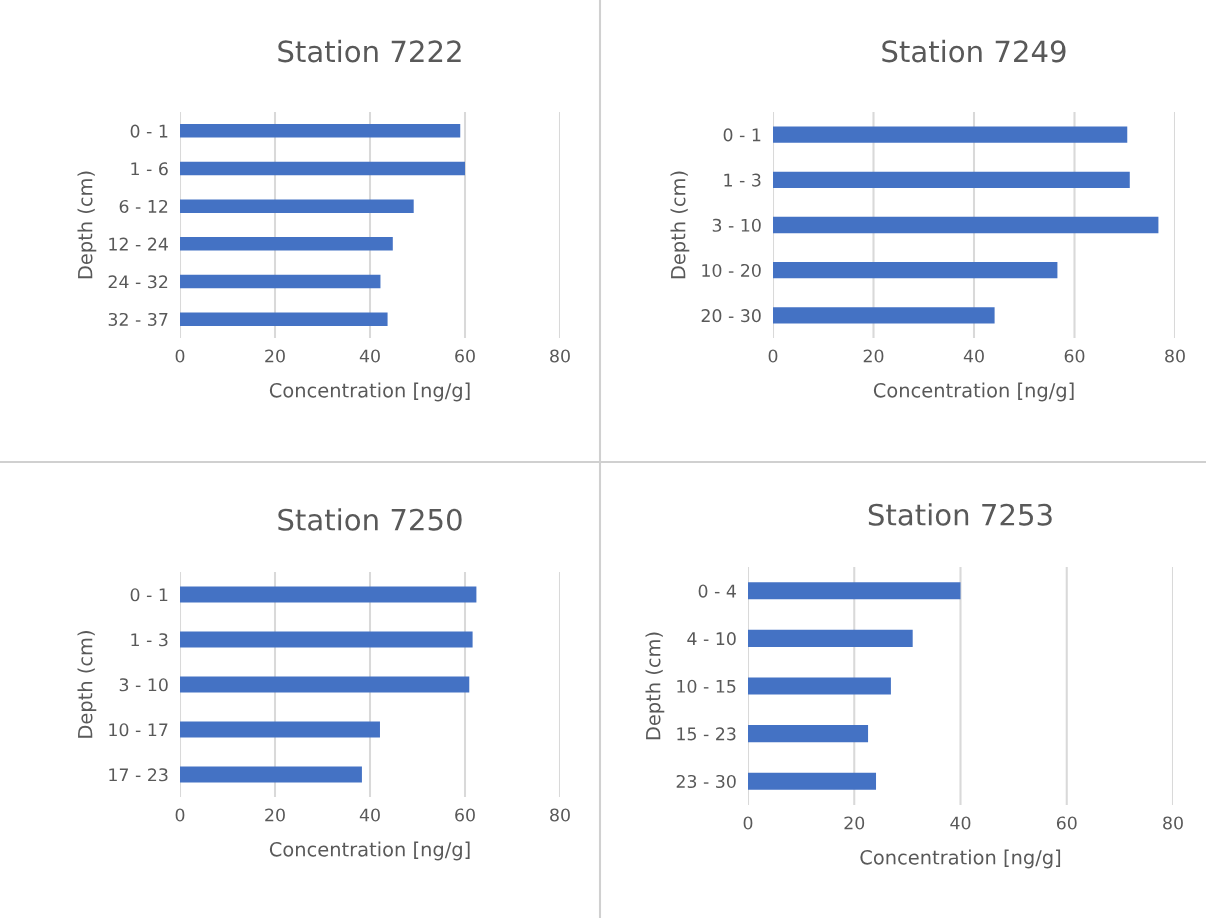 This screenshot has width=1206, height=918. What do you see at coordinates (706, 686) in the screenshot?
I see `y-tick-label: 10 - 15` at bounding box center [706, 686].